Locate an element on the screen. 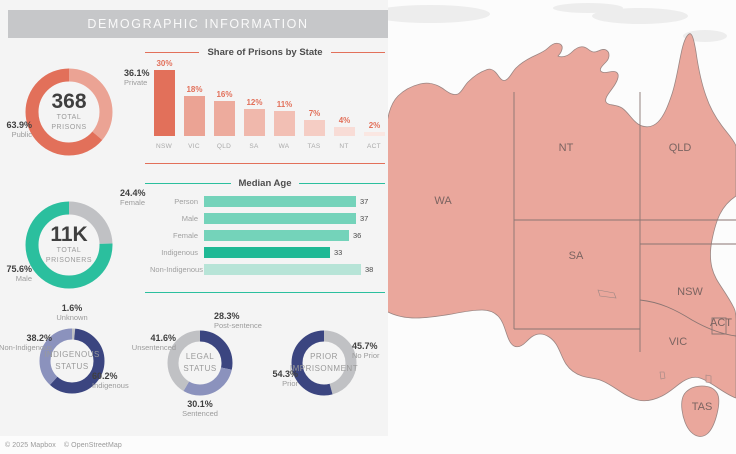  share-of-prisons-chart: 30% 18% 16% 12% 11% 7% is located at coordinates (267, 104).